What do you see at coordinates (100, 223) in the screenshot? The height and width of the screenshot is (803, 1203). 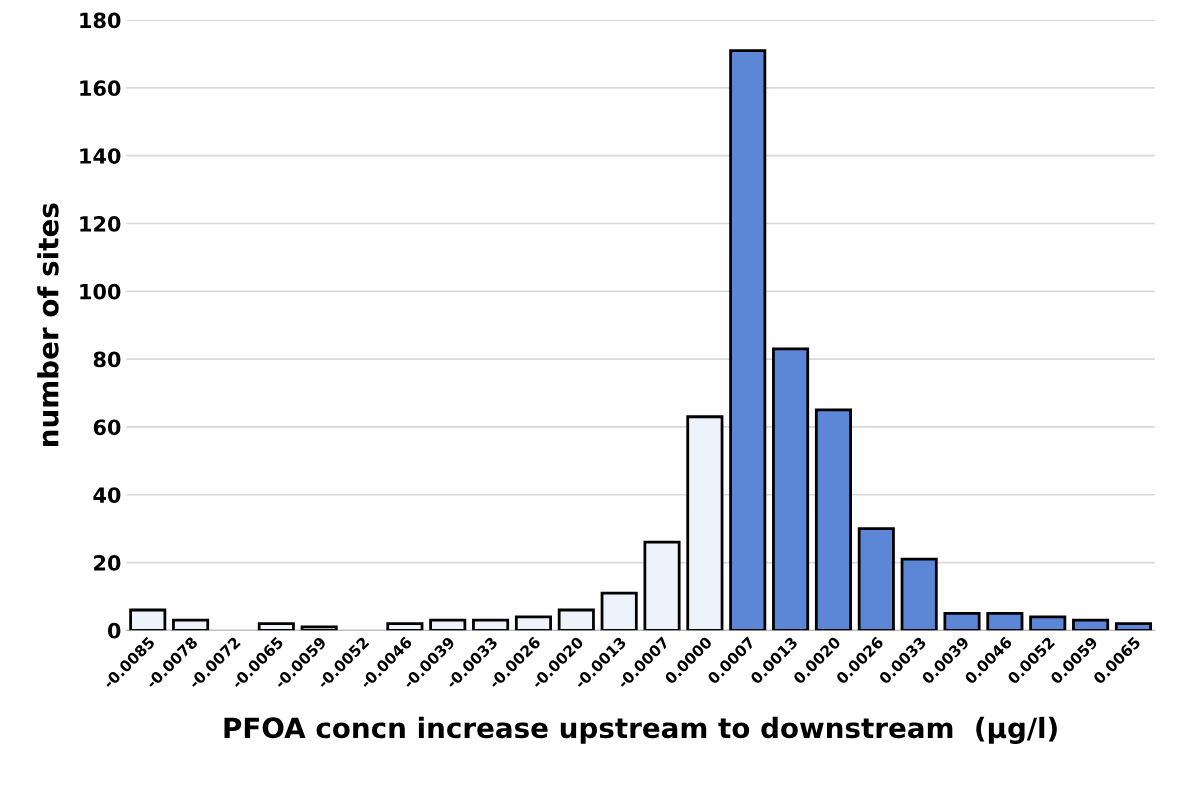 I see `y-tick-label: 120` at bounding box center [100, 223].